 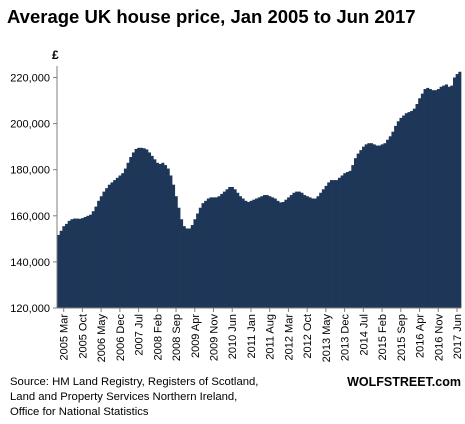 I want to click on x-tick-label: 2014 Jul, so click(x=364, y=335).